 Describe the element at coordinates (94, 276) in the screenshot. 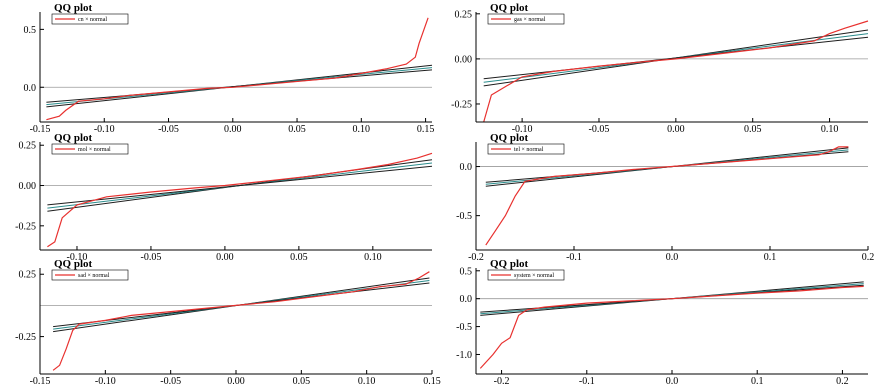

I see `legend-label: sad × normal` at that location.